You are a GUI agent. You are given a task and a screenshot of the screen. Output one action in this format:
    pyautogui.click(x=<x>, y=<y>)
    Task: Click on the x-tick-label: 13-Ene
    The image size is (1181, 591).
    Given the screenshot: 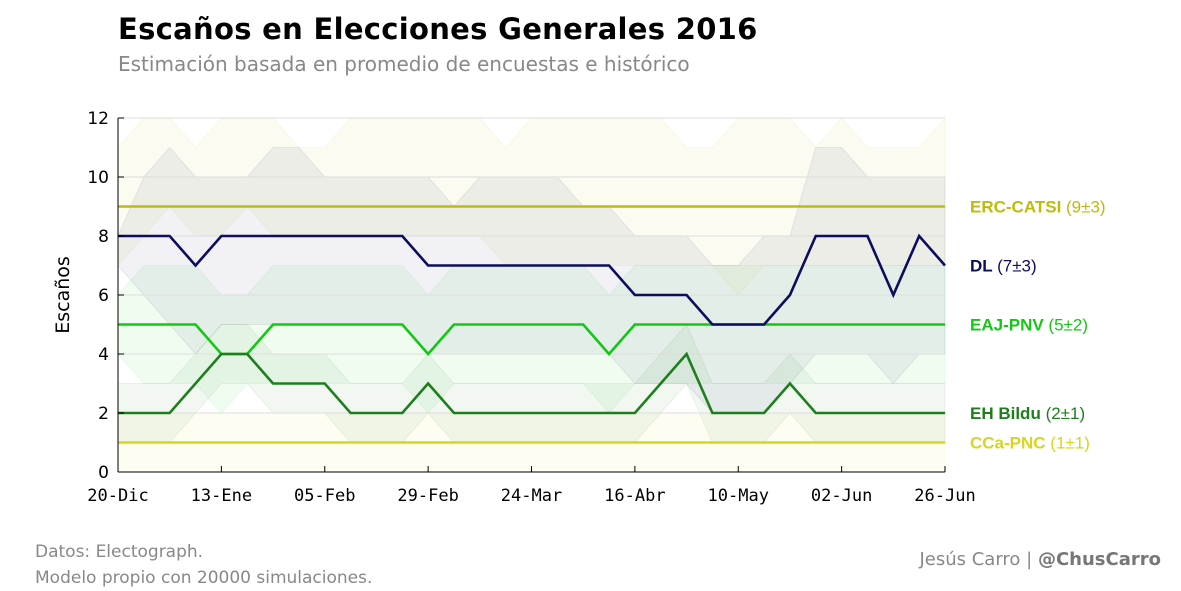 What is the action you would take?
    pyautogui.click(x=221, y=496)
    